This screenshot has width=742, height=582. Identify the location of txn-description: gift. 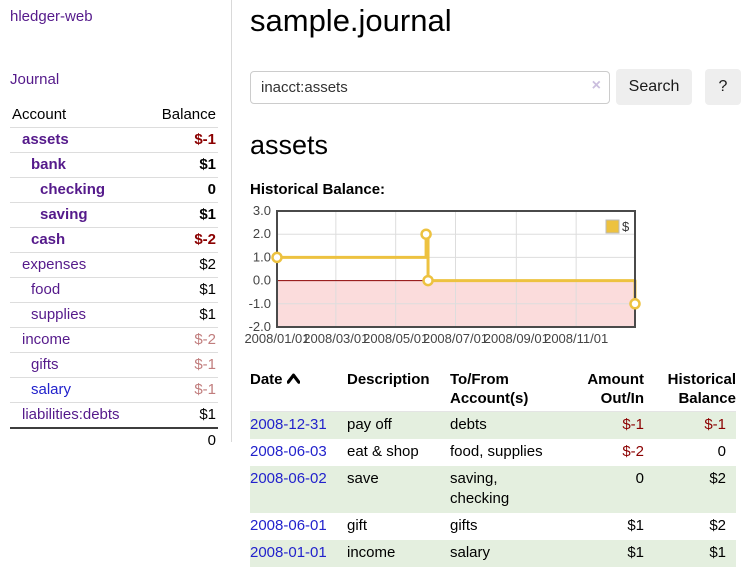
(357, 525).